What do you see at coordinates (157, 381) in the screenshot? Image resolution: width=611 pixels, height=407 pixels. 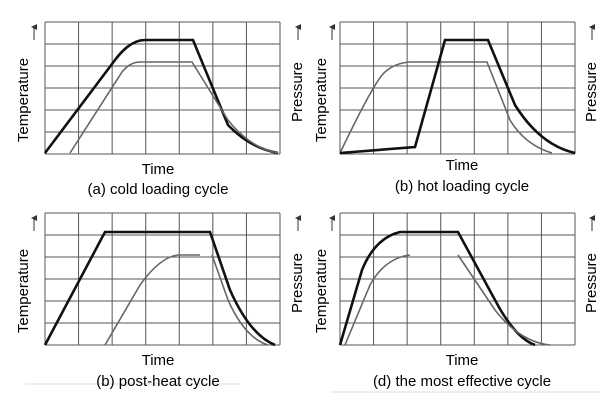 I see `caption: (b) post-heat cycle` at bounding box center [157, 381].